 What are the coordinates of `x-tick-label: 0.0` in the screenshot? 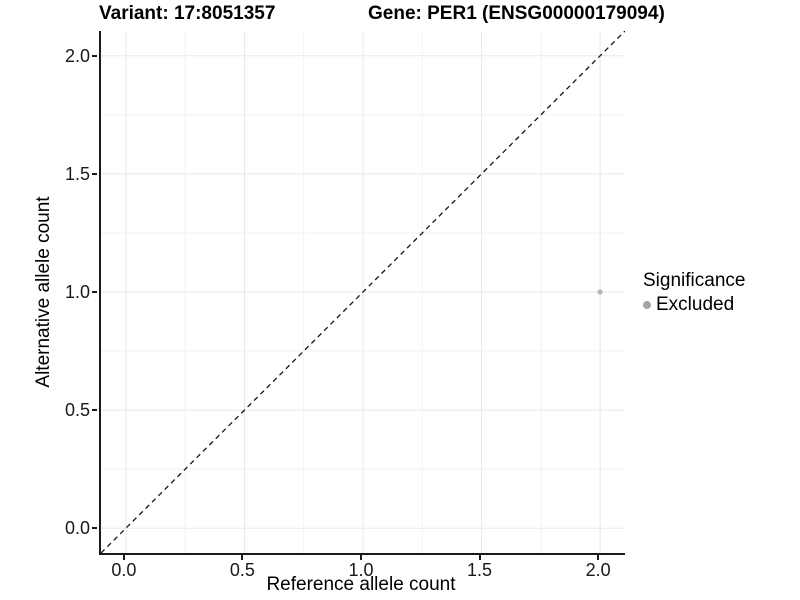 It's located at (124, 570).